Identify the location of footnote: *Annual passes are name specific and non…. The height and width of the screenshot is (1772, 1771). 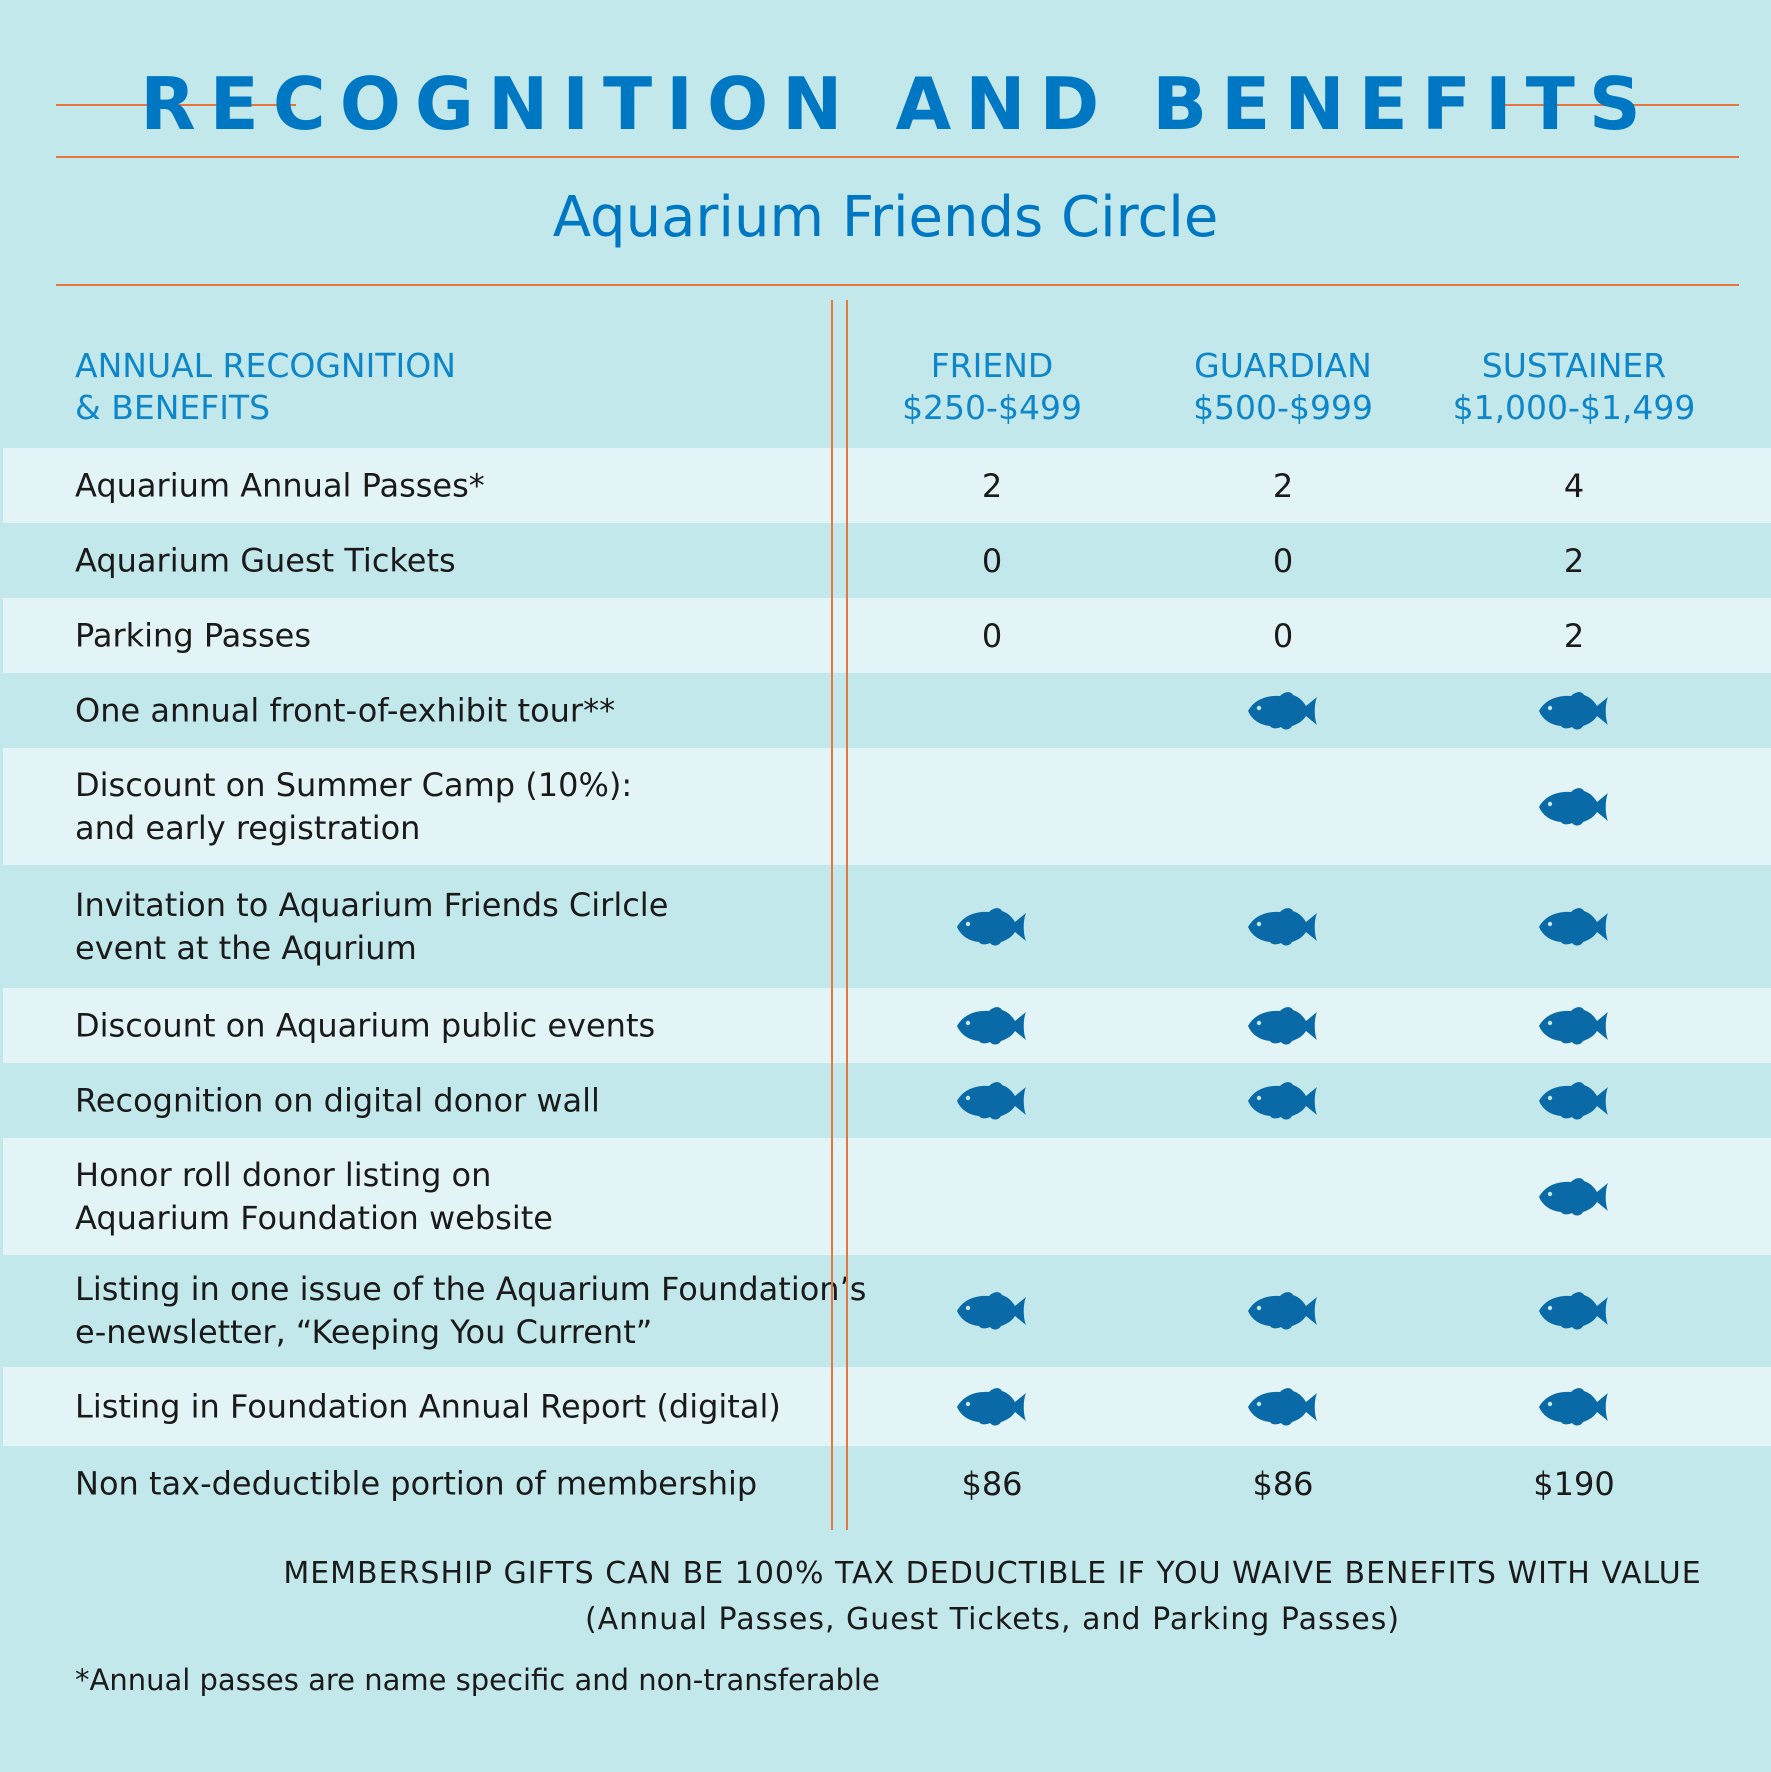
(477, 1680).